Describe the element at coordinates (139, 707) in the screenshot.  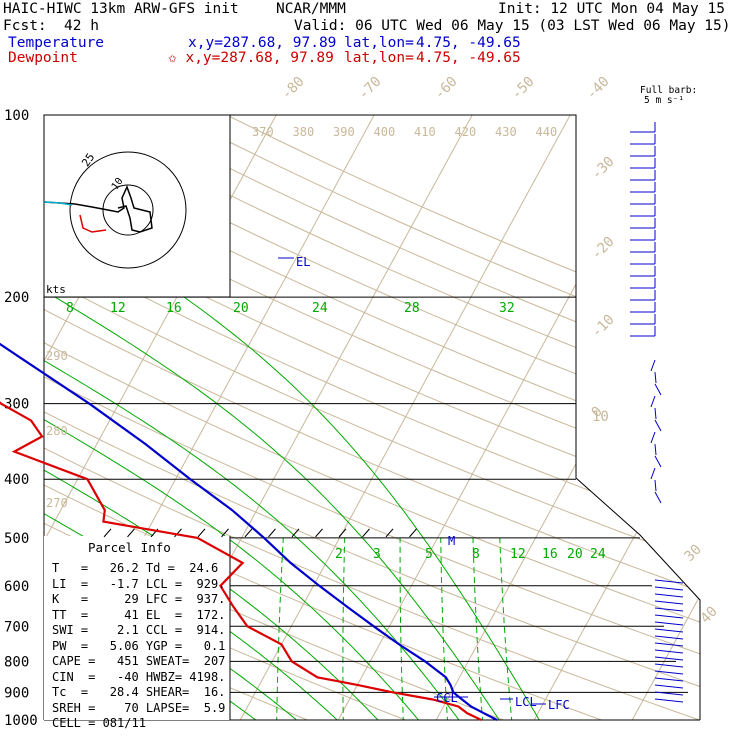
I see `parcel-info-row: SREH = 70 LAPSE= 5.9` at that location.